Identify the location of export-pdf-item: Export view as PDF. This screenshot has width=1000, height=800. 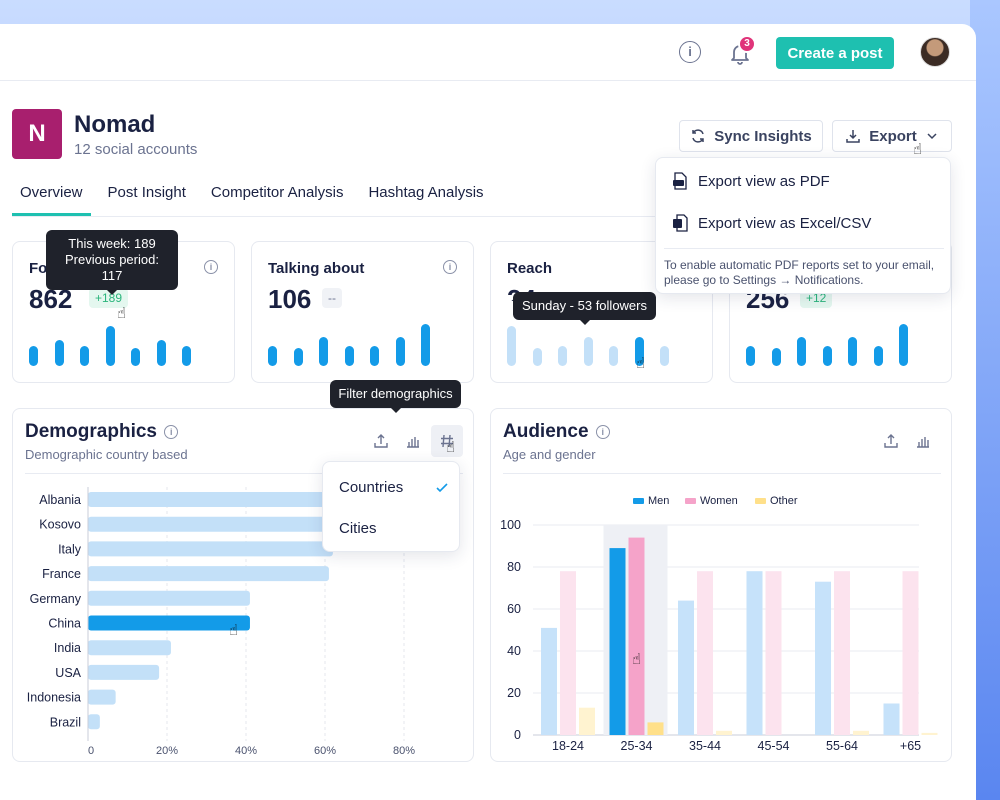
(751, 181).